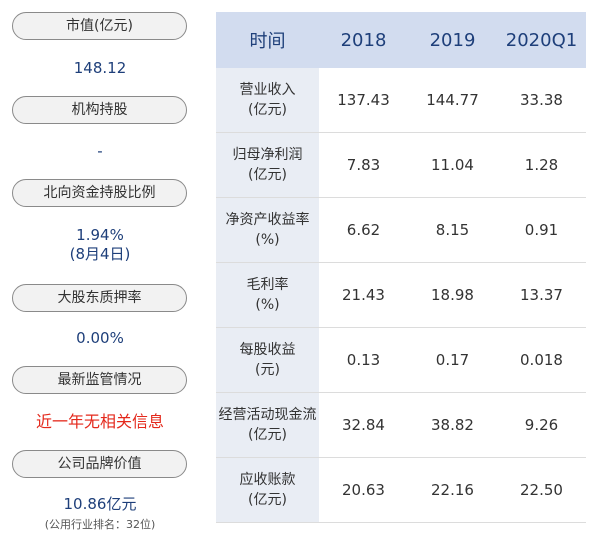  Describe the element at coordinates (99, 421) in the screenshot. I see `regulatory-status-value: 近一年无相关信息` at that location.